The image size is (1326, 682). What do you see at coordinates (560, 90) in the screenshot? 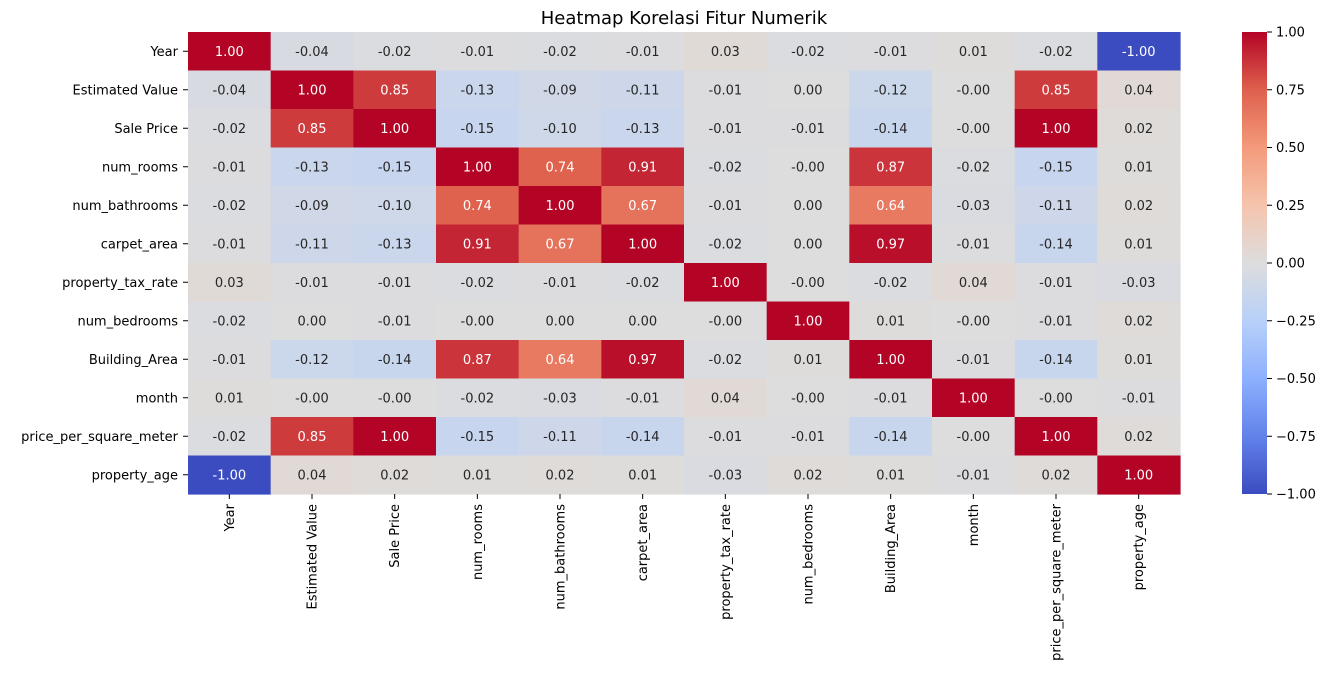
I see `cell-value-label: -0.09` at bounding box center [560, 90].